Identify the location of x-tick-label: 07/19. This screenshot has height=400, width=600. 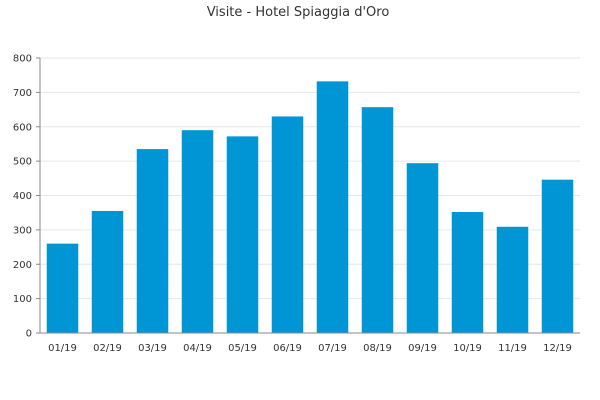
(332, 348).